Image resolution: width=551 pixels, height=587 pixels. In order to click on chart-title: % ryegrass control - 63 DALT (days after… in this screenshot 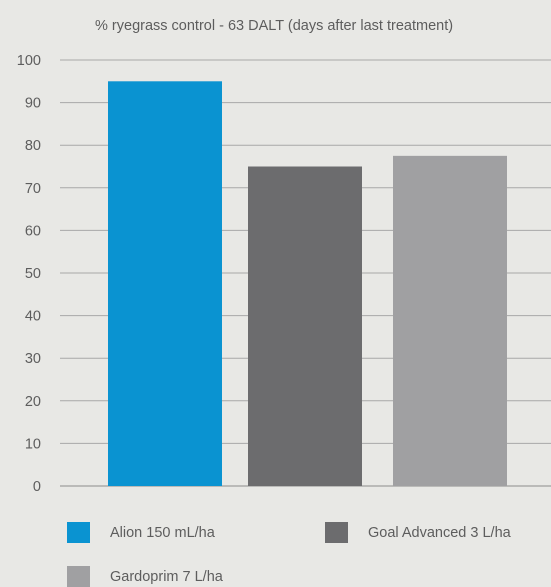, I will do `click(274, 26)`.